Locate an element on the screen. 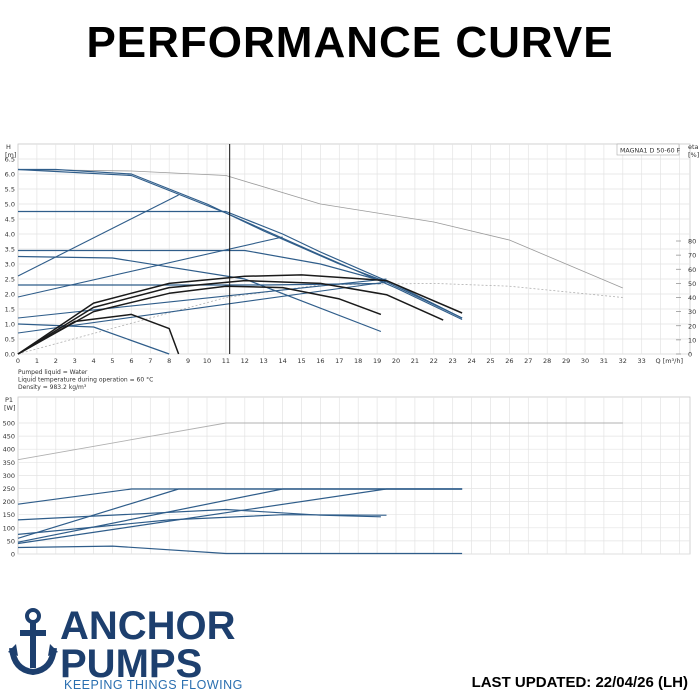 This screenshot has width=700, height=700. p1-tick-label: 350 is located at coordinates (9, 463).